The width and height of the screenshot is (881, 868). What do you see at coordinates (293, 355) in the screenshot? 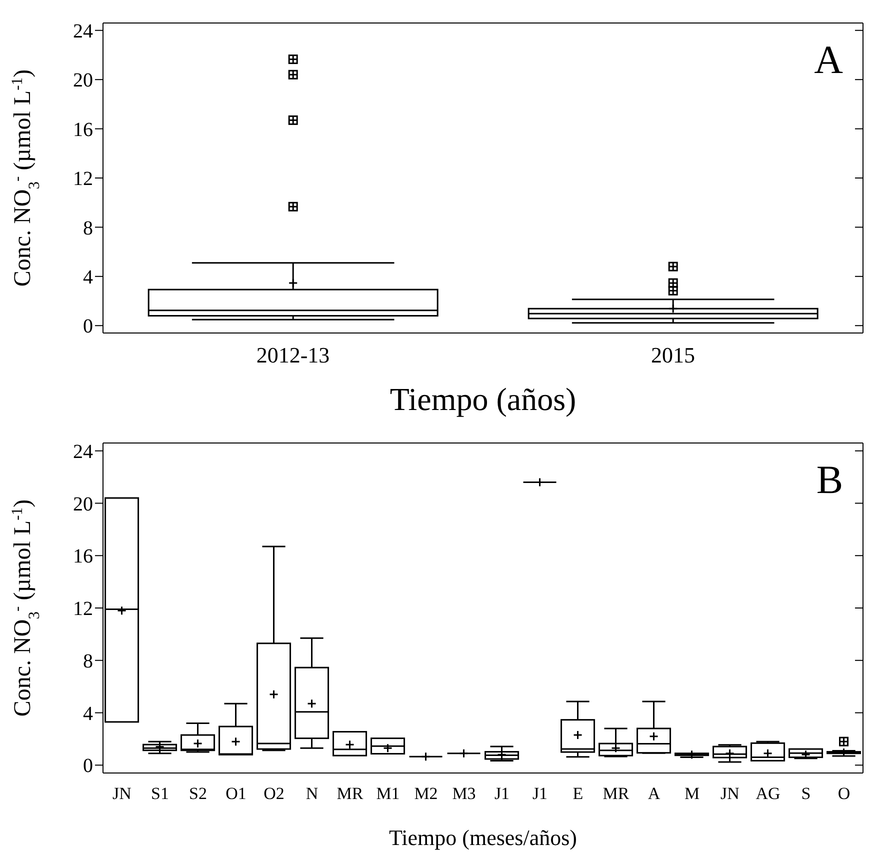
I see `x-tick-label: 2012-13` at bounding box center [293, 355].